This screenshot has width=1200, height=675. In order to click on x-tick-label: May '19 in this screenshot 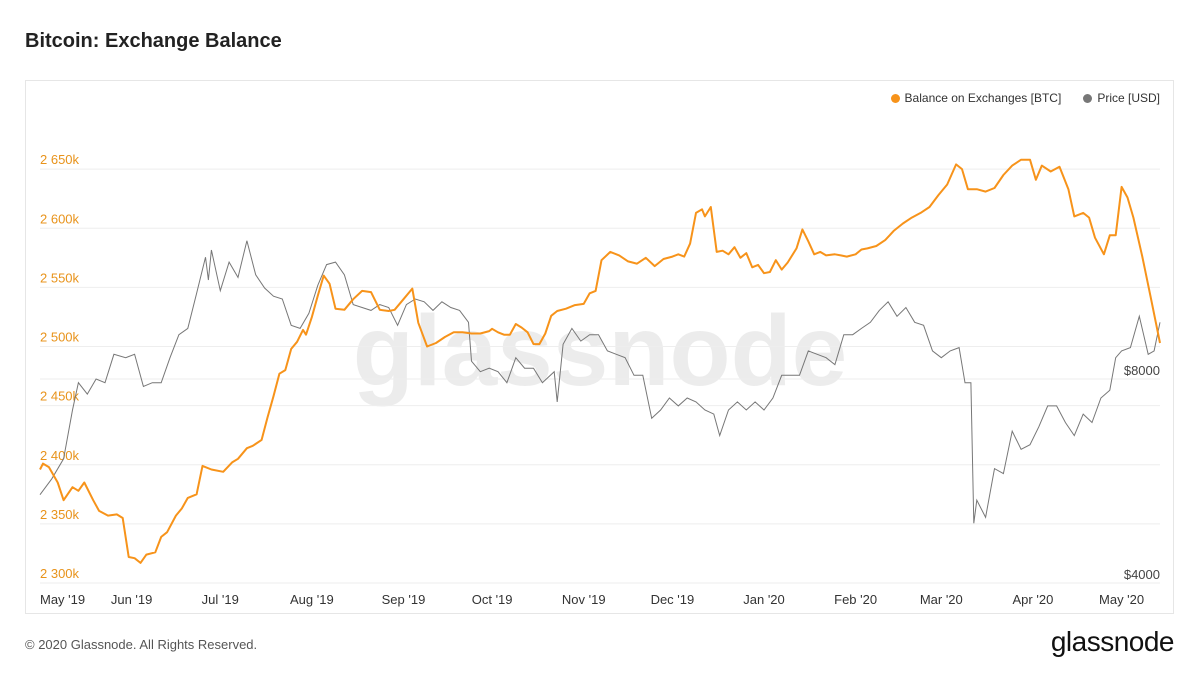, I will do `click(62, 599)`.